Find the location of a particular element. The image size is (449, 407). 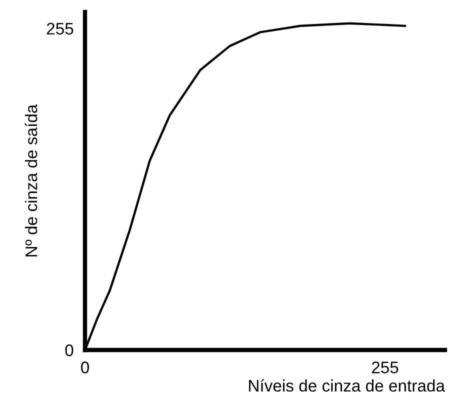

x-axis-title: Níveis de cinza de entrada is located at coordinates (347, 385).